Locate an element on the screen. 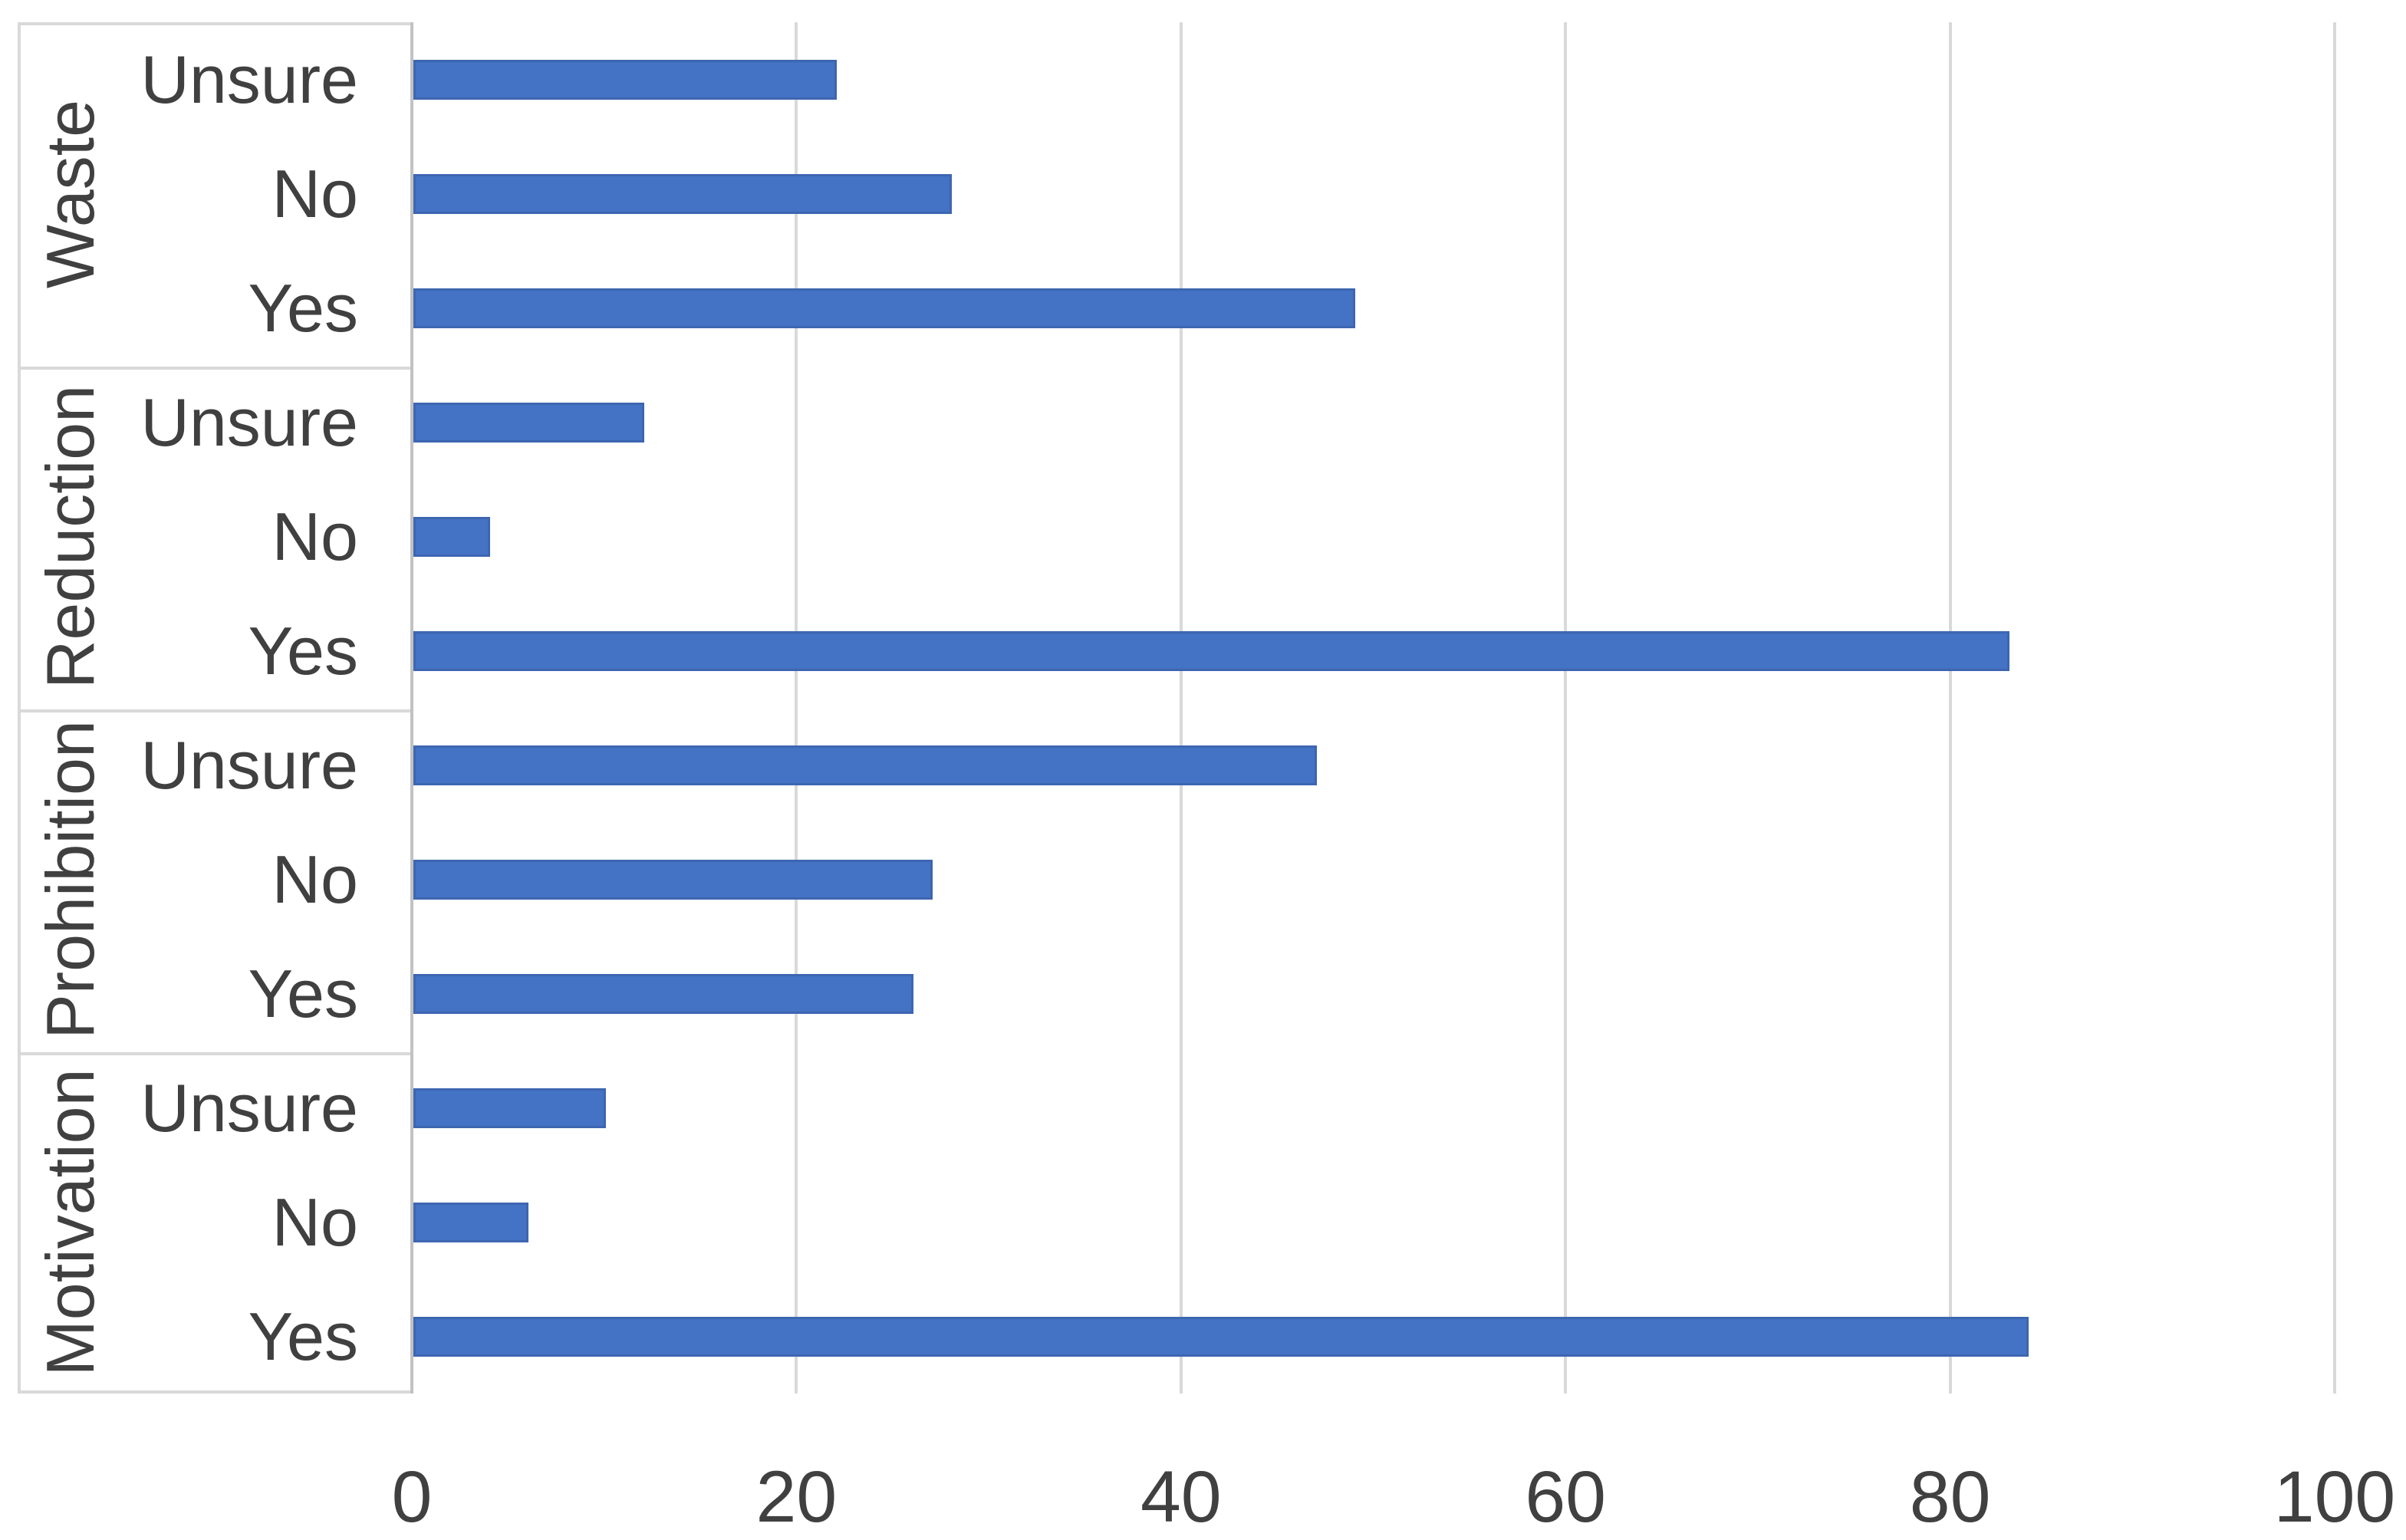 The image size is (2406, 1540). x-axis-label-80: 80 is located at coordinates (1950, 1497).